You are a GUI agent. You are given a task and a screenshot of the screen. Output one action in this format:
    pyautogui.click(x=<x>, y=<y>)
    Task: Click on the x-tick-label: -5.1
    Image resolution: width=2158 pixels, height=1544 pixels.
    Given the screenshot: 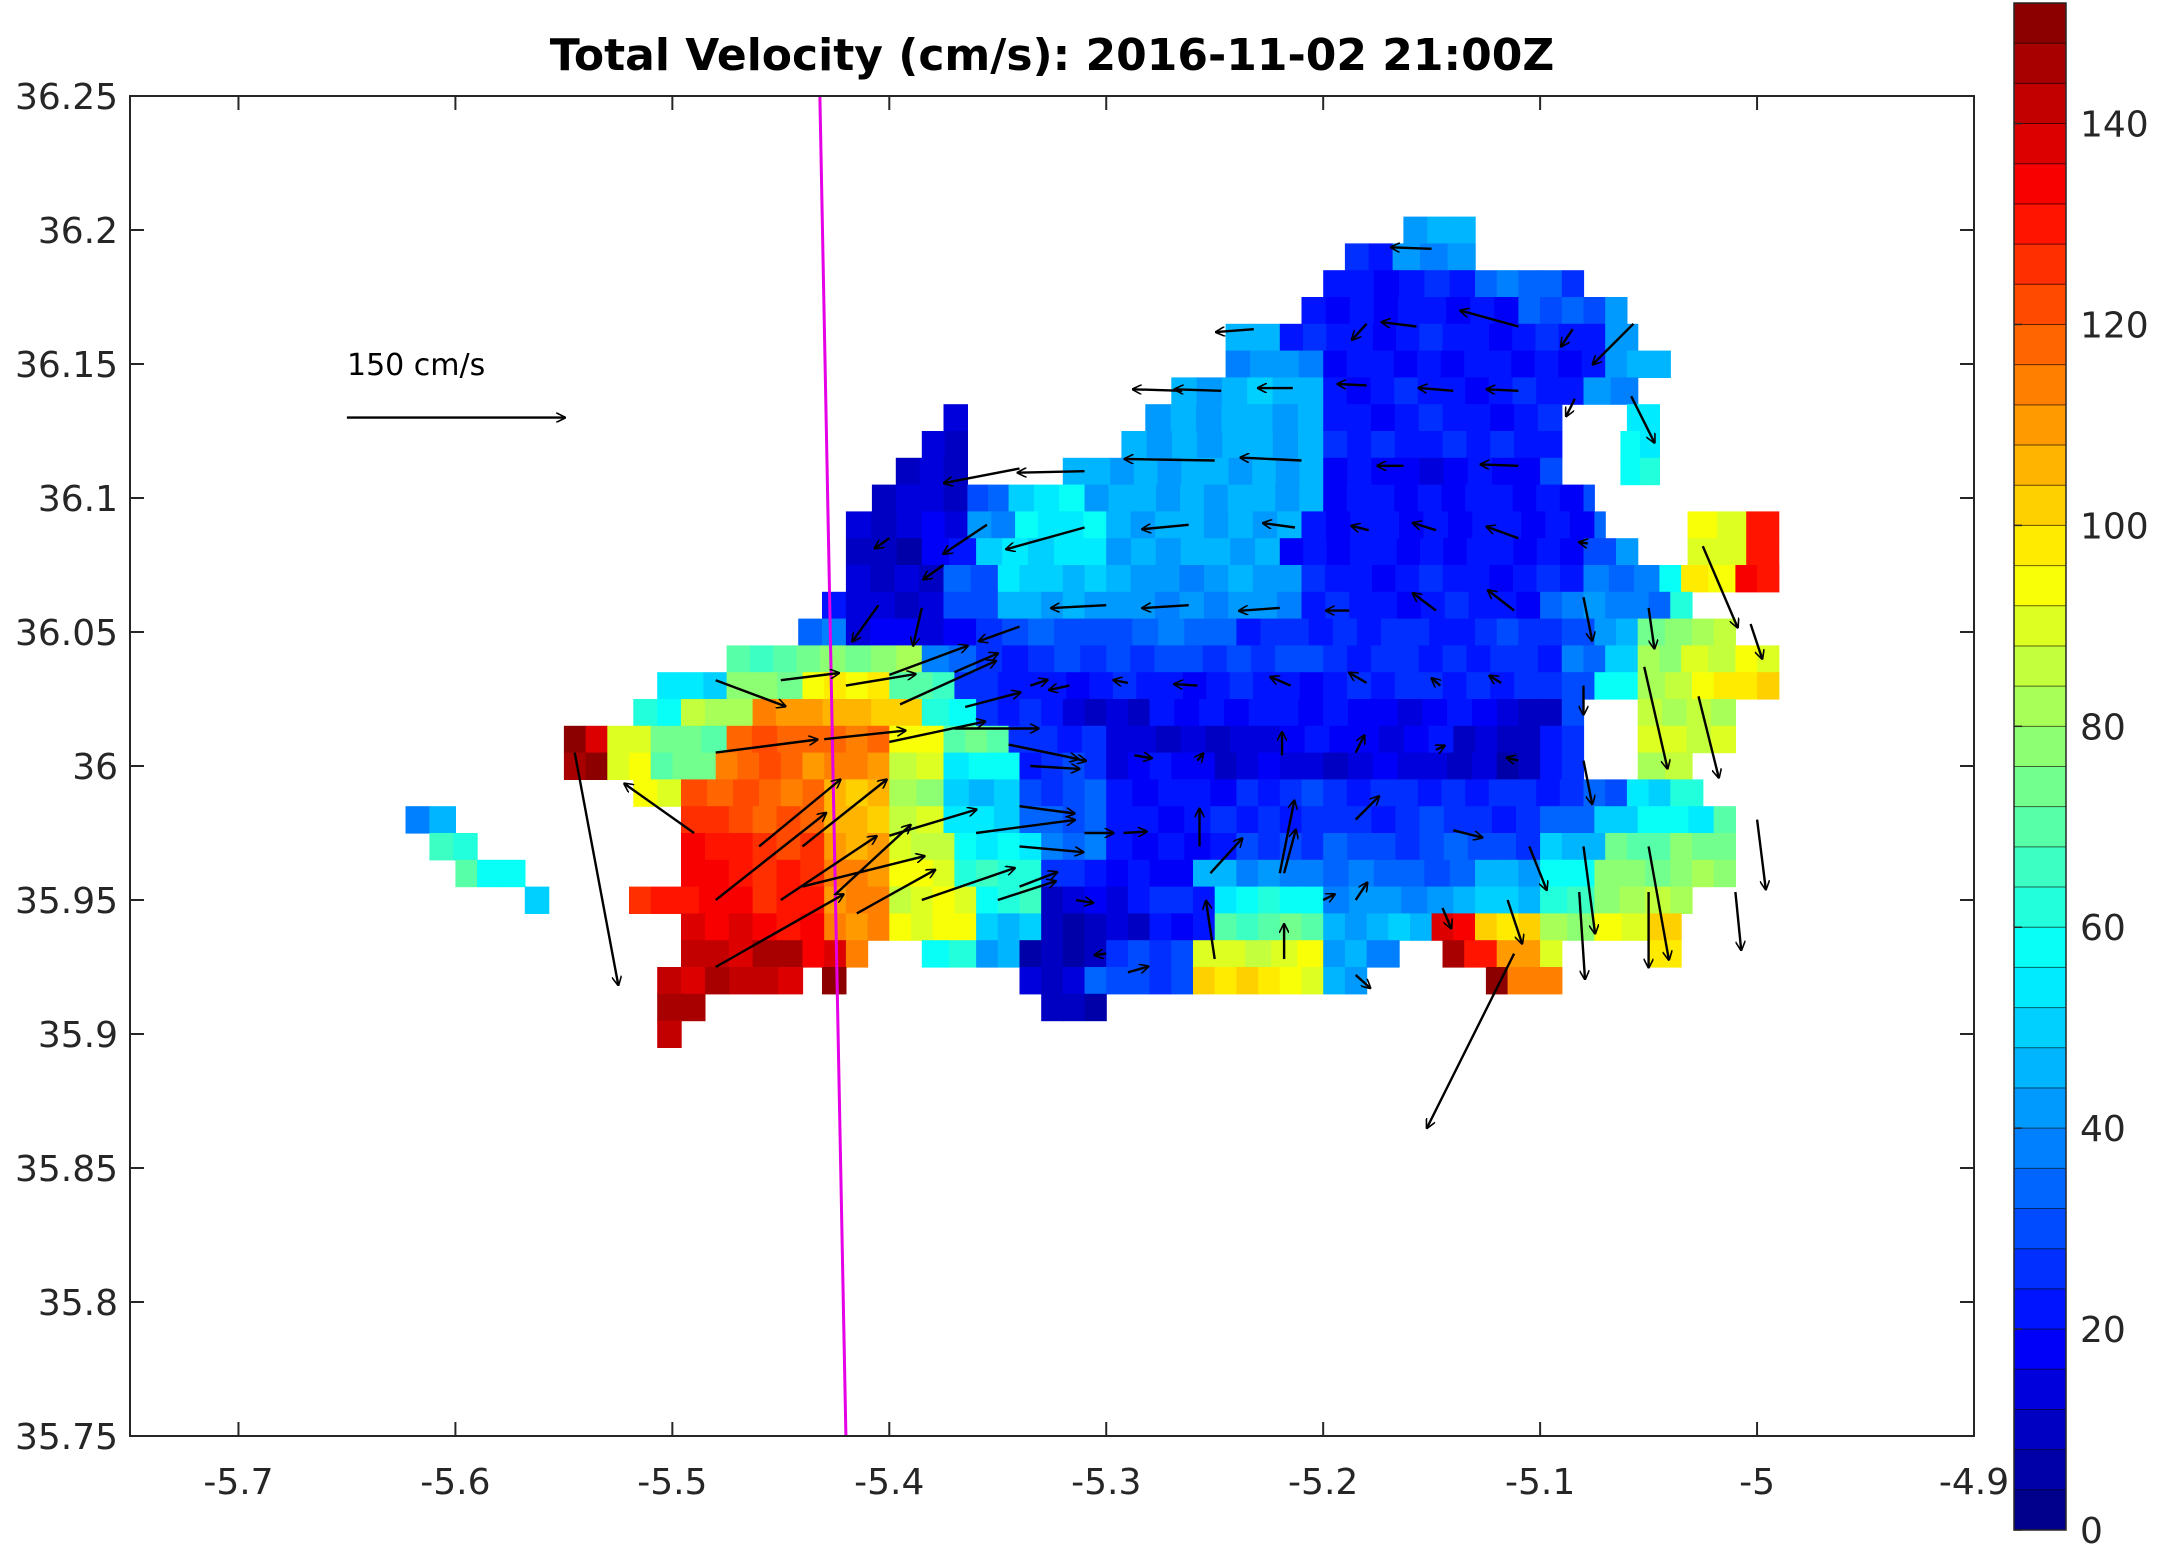 What is the action you would take?
    pyautogui.click(x=1540, y=1482)
    